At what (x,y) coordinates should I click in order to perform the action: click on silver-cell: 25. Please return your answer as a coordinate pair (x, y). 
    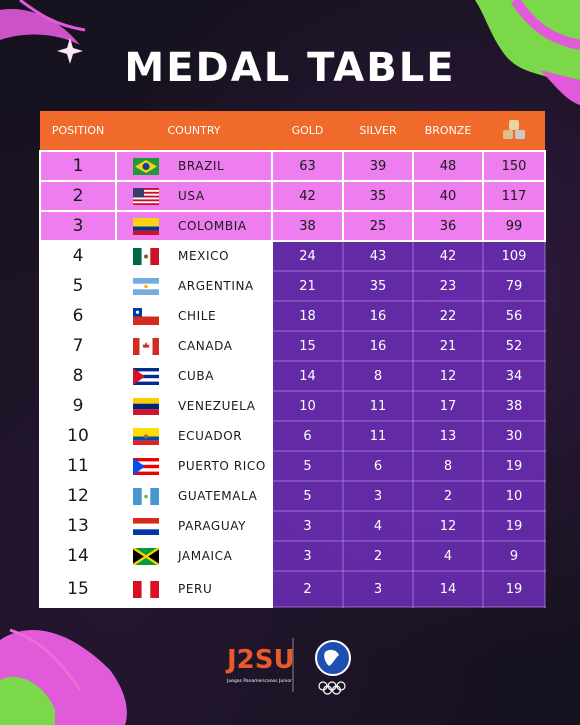
    Looking at the image, I should click on (378, 226).